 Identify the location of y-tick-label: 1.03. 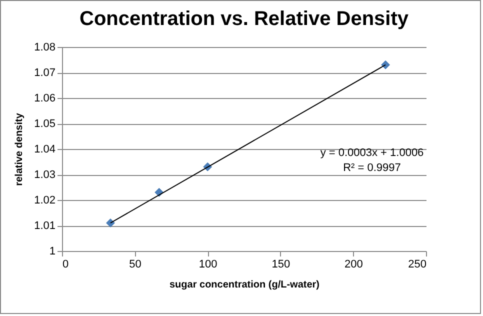
(45, 175).